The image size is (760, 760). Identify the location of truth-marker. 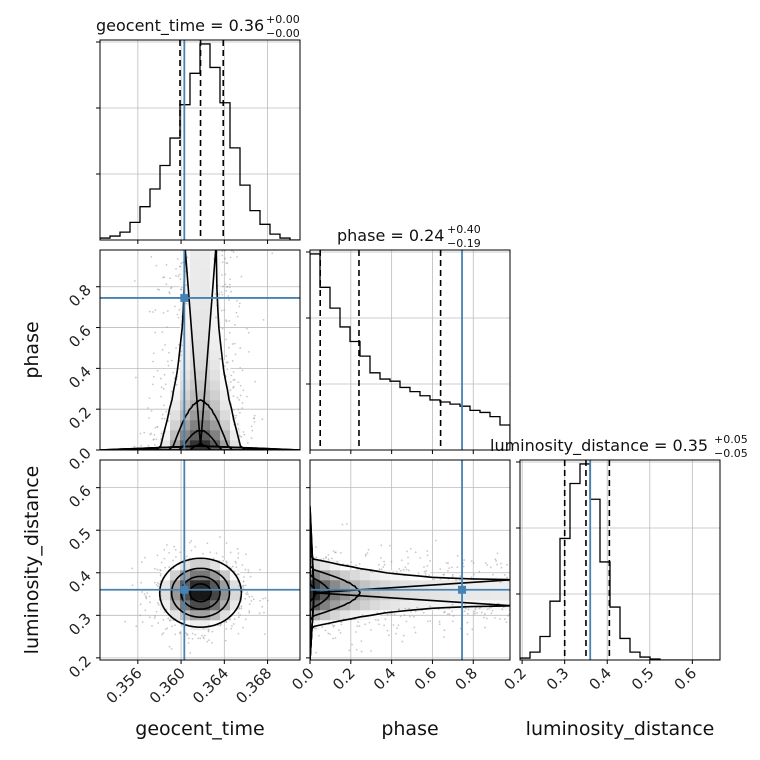
(184, 297).